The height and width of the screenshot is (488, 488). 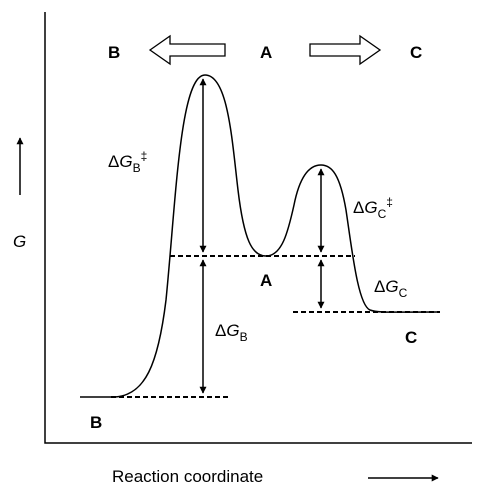 What do you see at coordinates (96, 422) in the screenshot?
I see `state-label-b: B` at bounding box center [96, 422].